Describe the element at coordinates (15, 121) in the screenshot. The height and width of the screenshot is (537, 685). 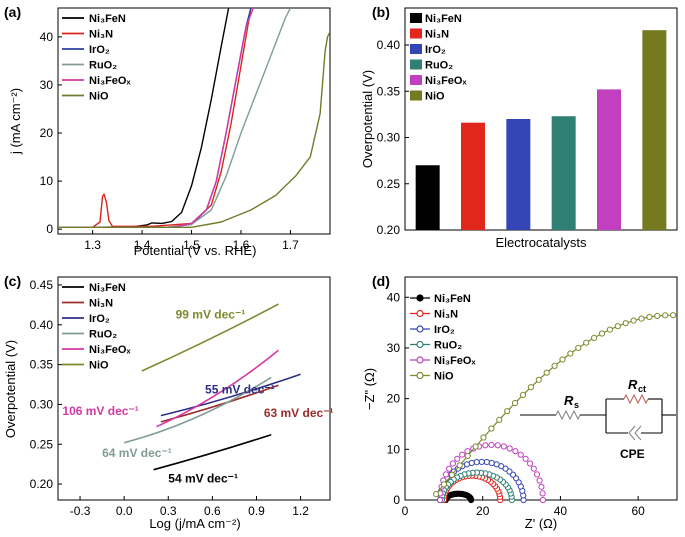
I see `a-y-axis-label: j (mA cm⁻²)` at that location.